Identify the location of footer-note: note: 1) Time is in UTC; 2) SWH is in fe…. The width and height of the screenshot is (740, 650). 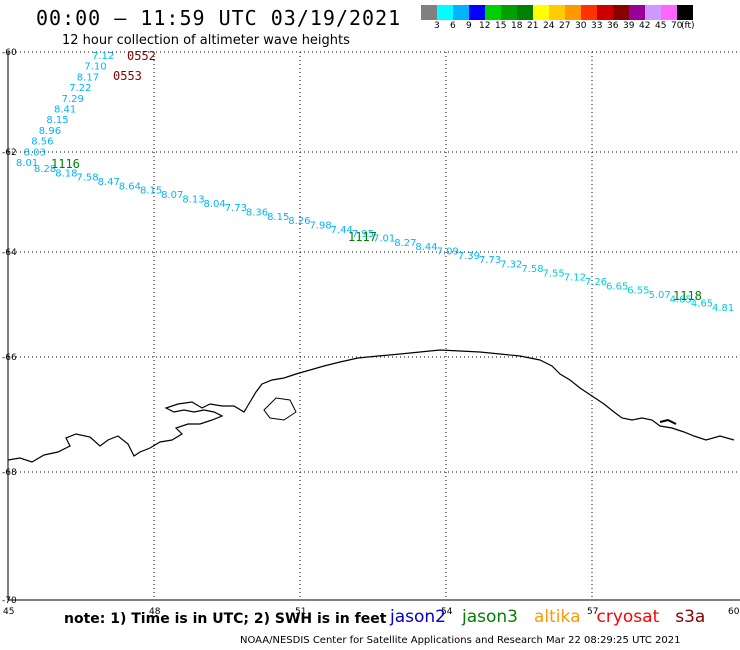
(225, 619).